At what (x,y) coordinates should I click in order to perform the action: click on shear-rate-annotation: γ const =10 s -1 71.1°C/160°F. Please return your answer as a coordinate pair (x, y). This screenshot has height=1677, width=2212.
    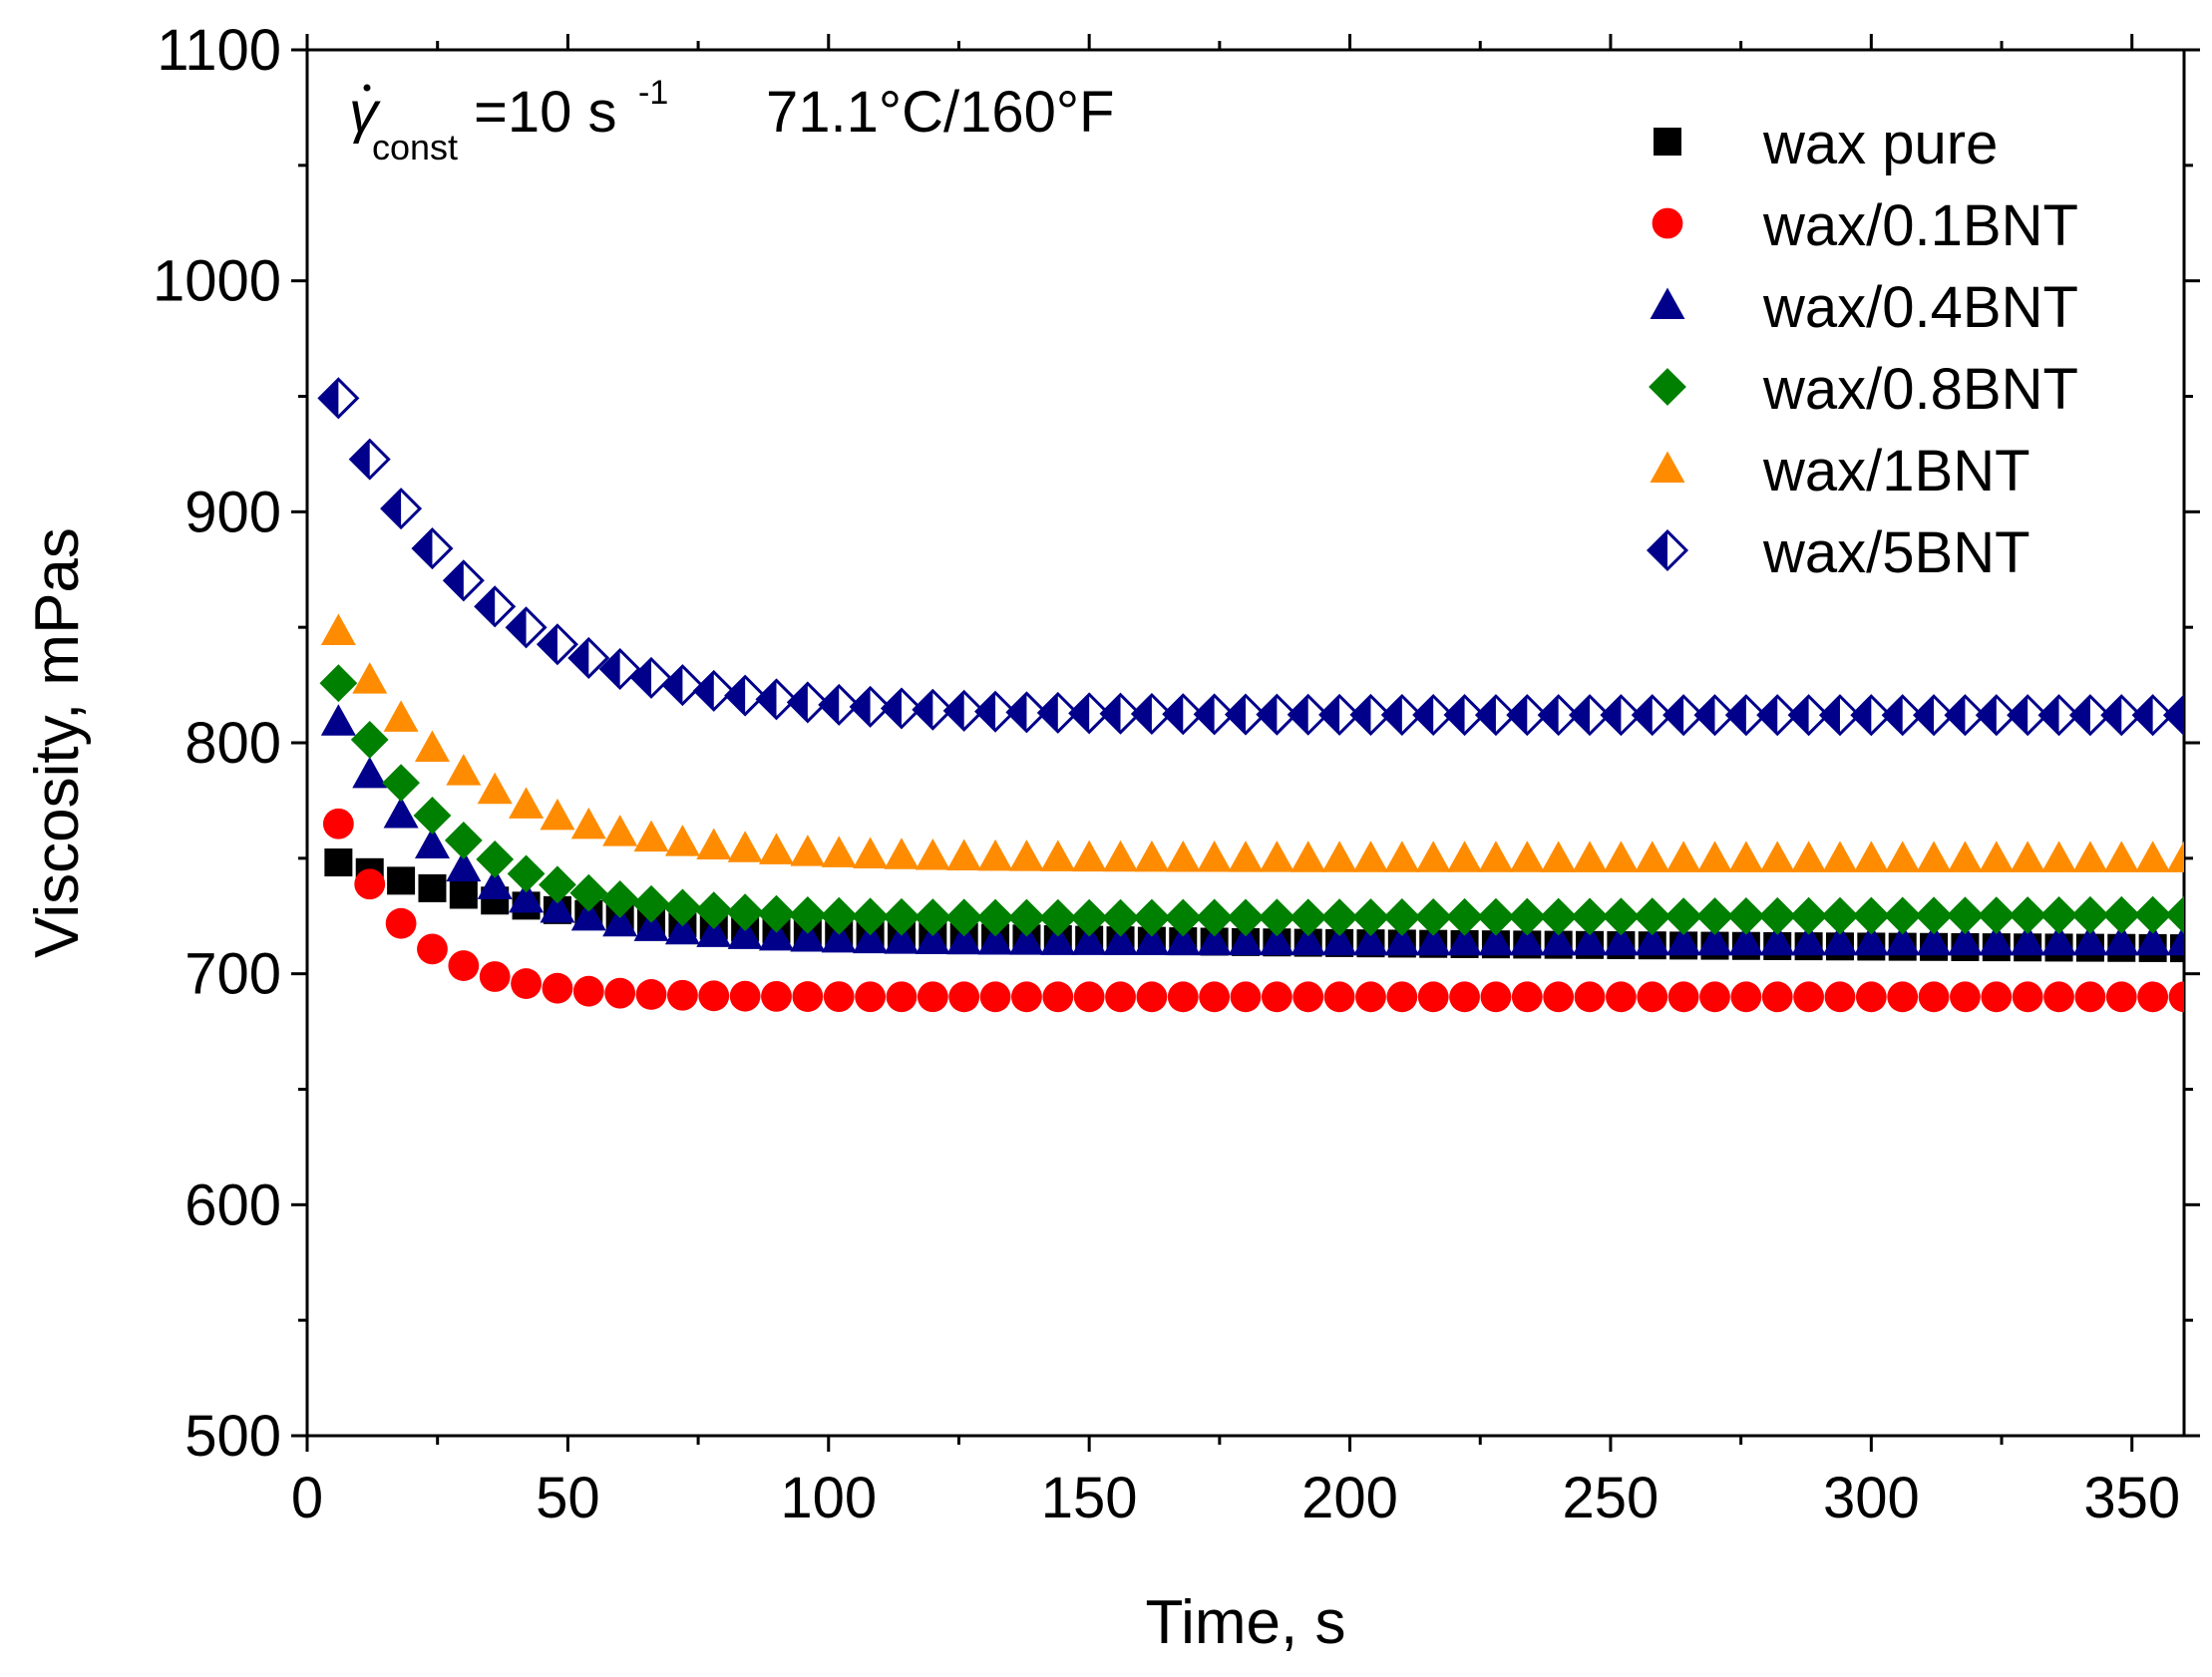
    Looking at the image, I should click on (731, 121).